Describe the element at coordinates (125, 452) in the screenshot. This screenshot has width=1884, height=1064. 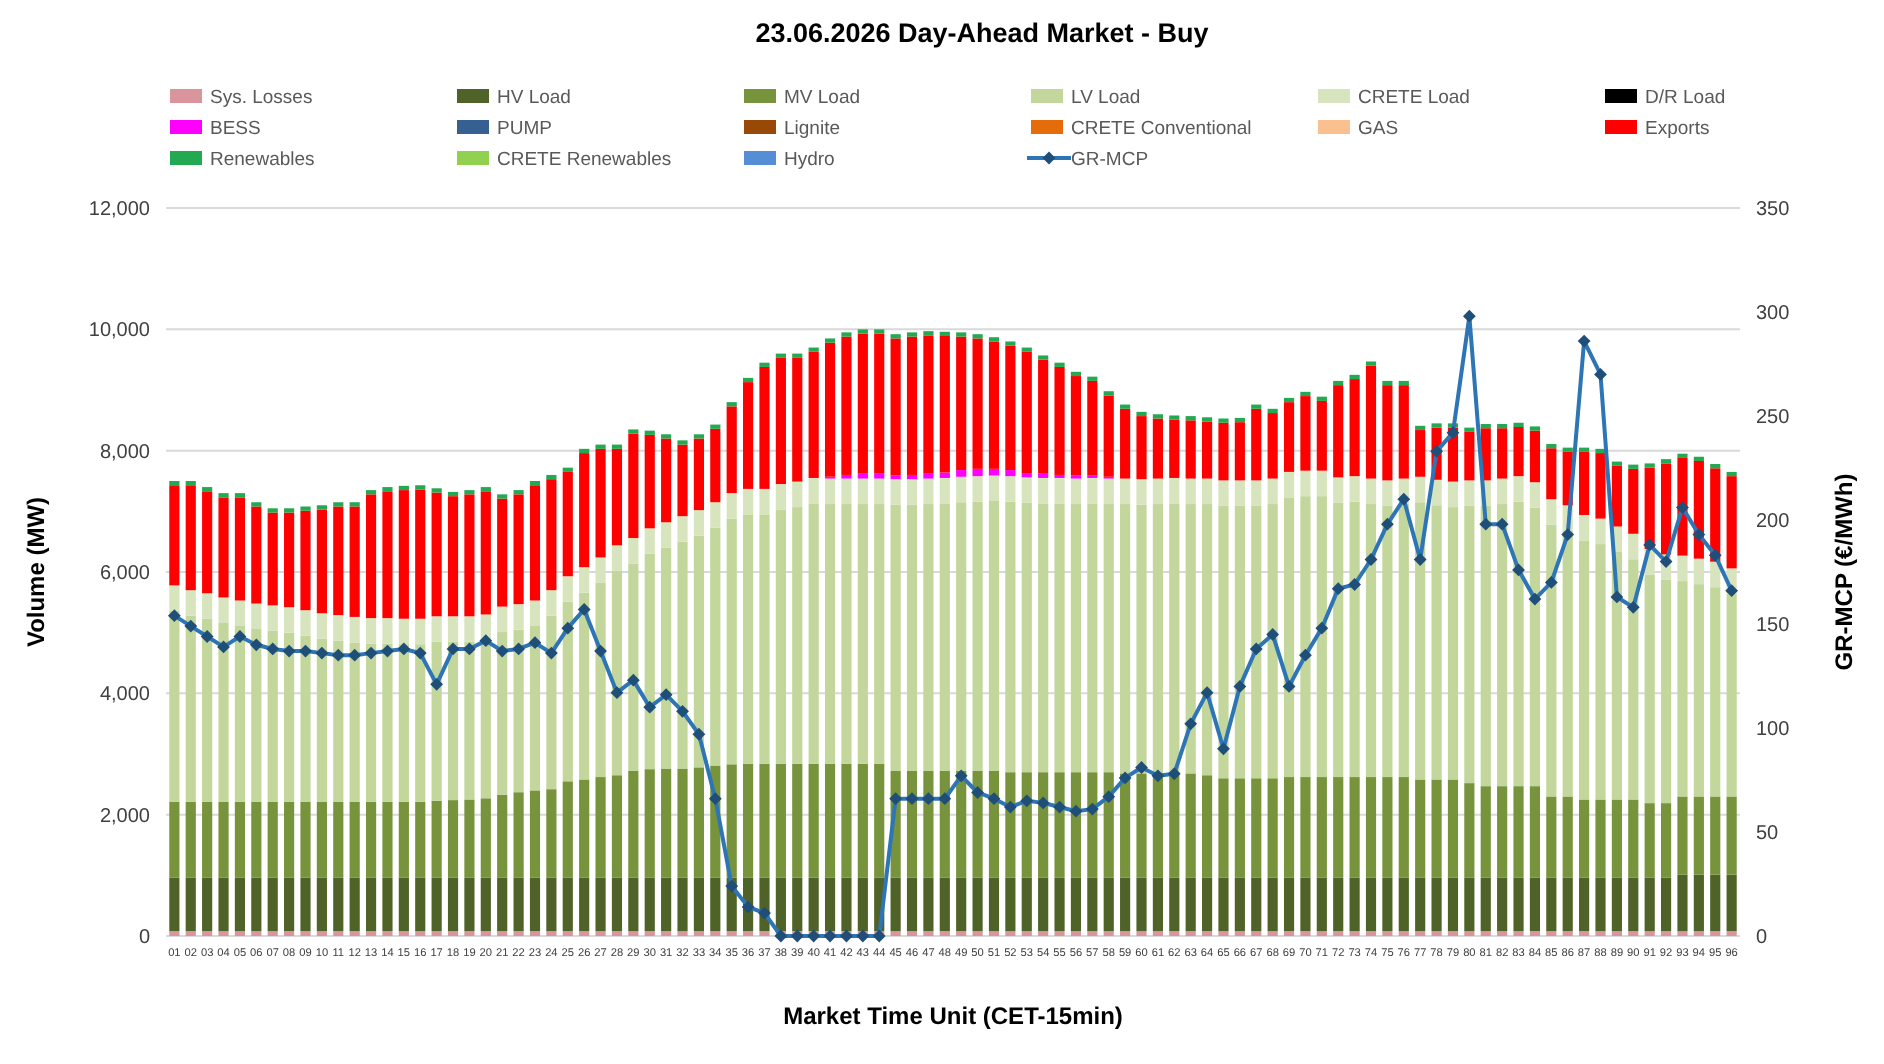
I see `y-tick-label: 8,000` at that location.